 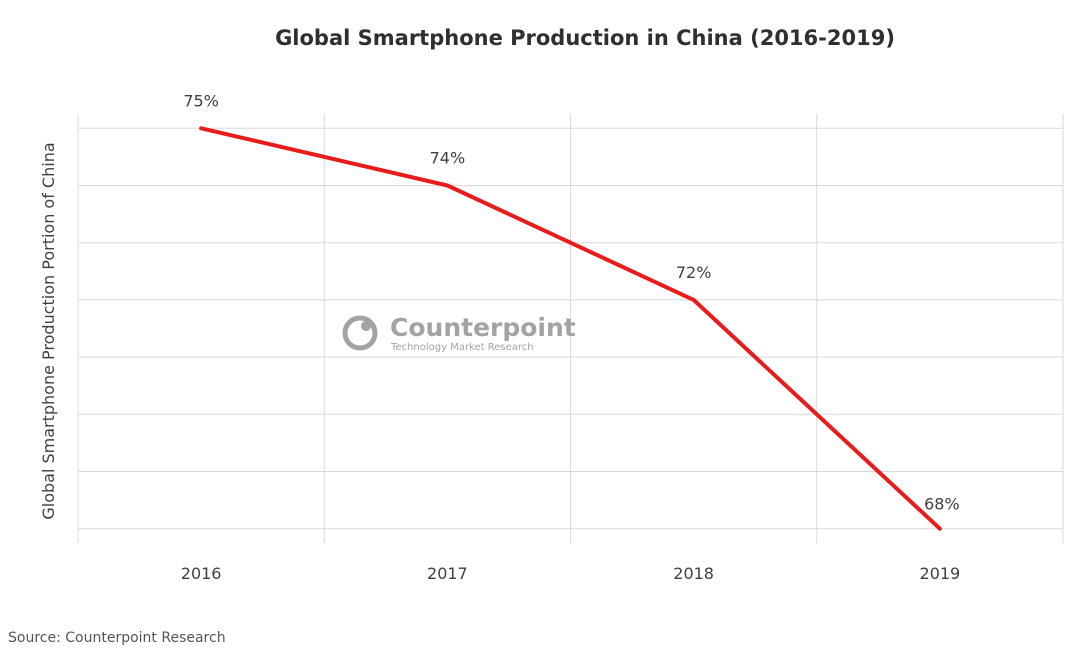 I want to click on data-label: 75%, so click(x=201, y=100).